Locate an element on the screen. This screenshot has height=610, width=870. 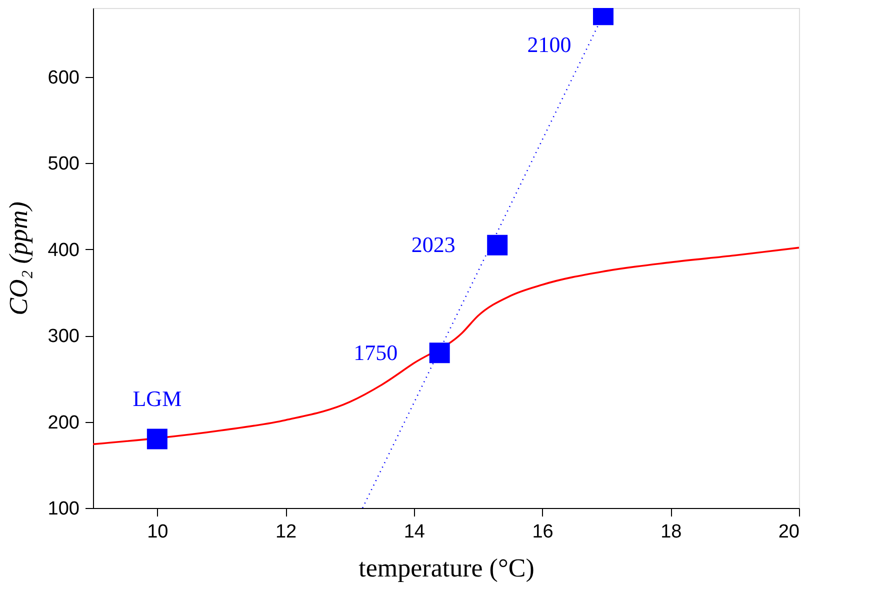
y-axis-title: CO₂ (ppm) is located at coordinates (18, 259).